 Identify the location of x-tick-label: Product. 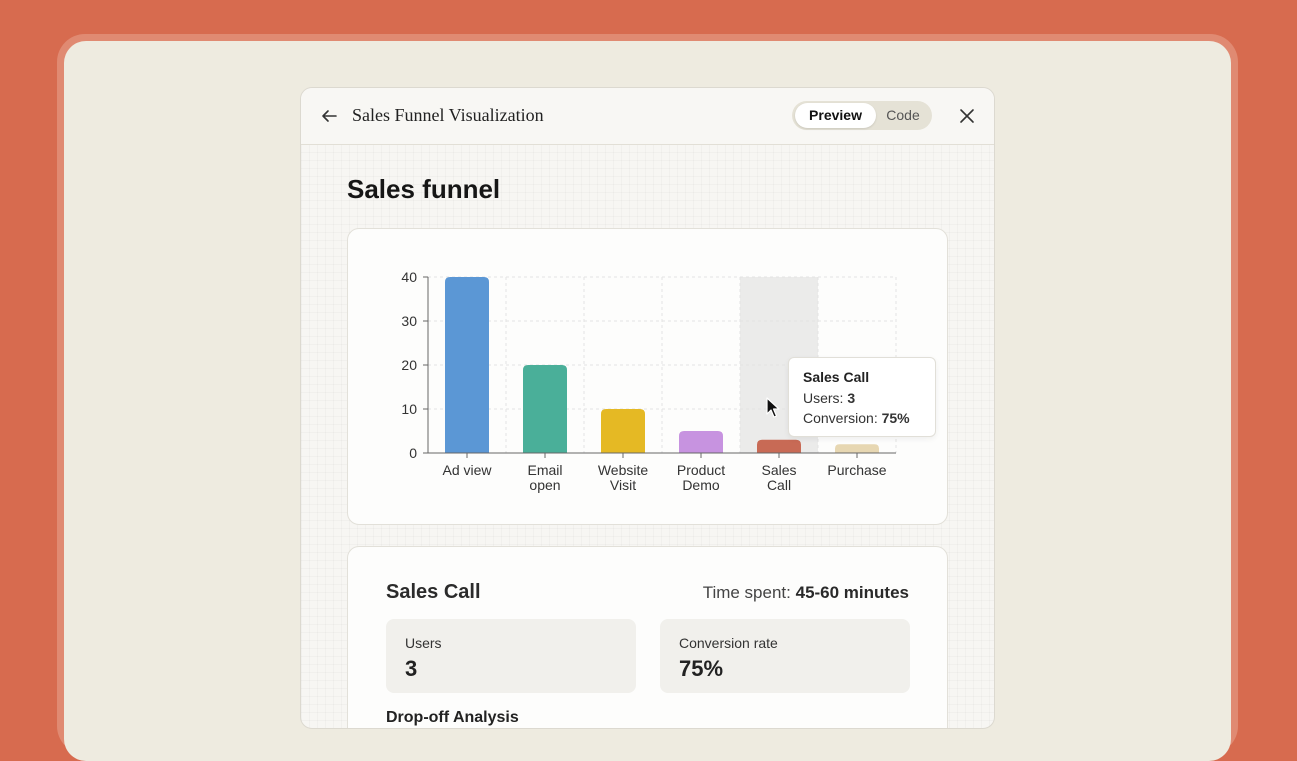
(701, 470).